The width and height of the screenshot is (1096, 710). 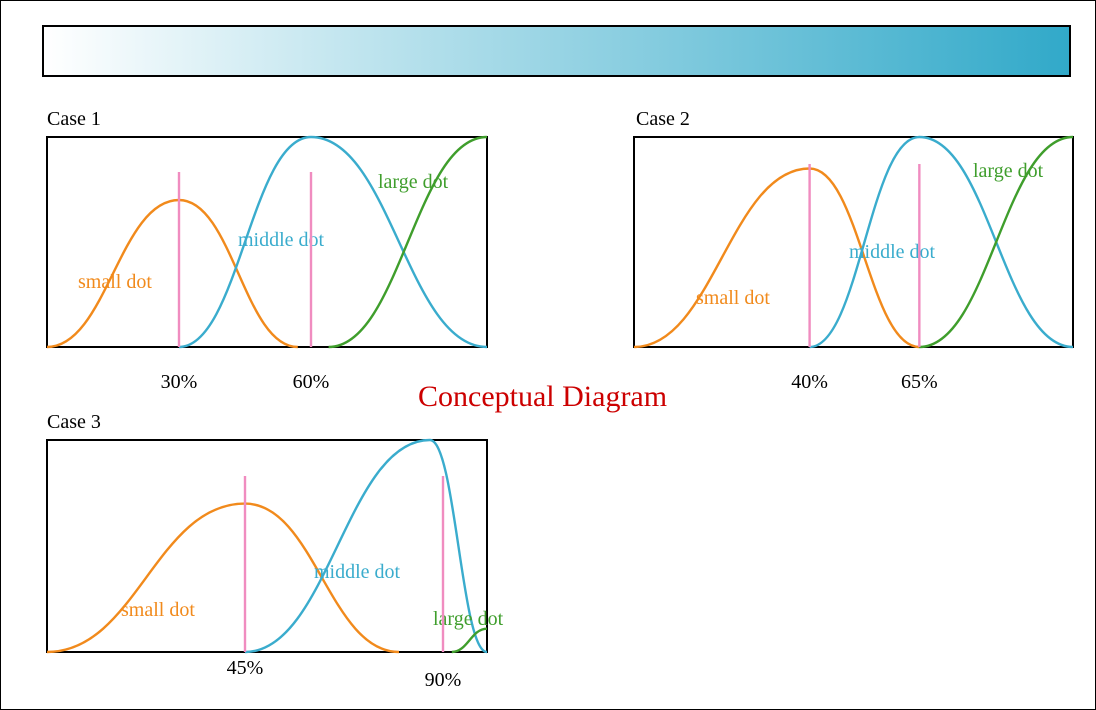 I want to click on case-2-plot-frame, so click(x=853, y=242).